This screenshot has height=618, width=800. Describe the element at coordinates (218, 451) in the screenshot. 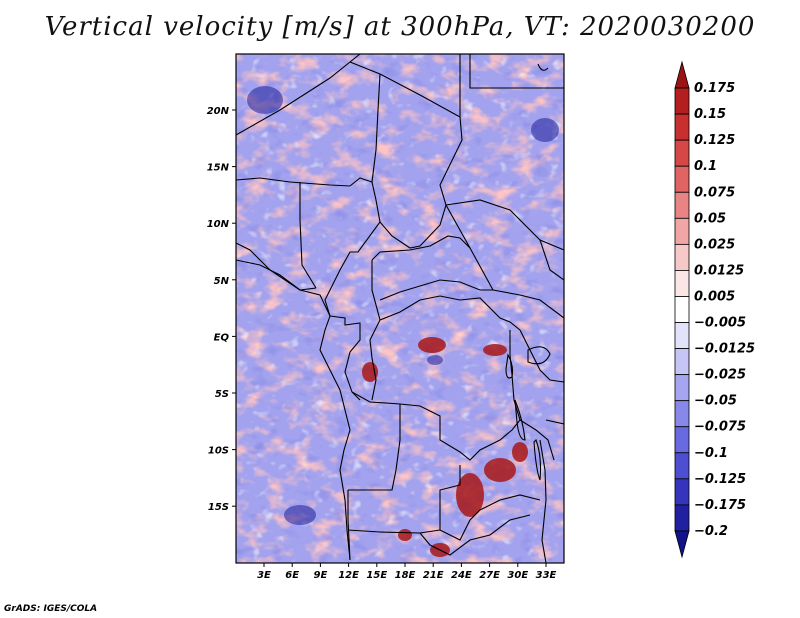

I see `lat-tick-label: 10S` at that location.